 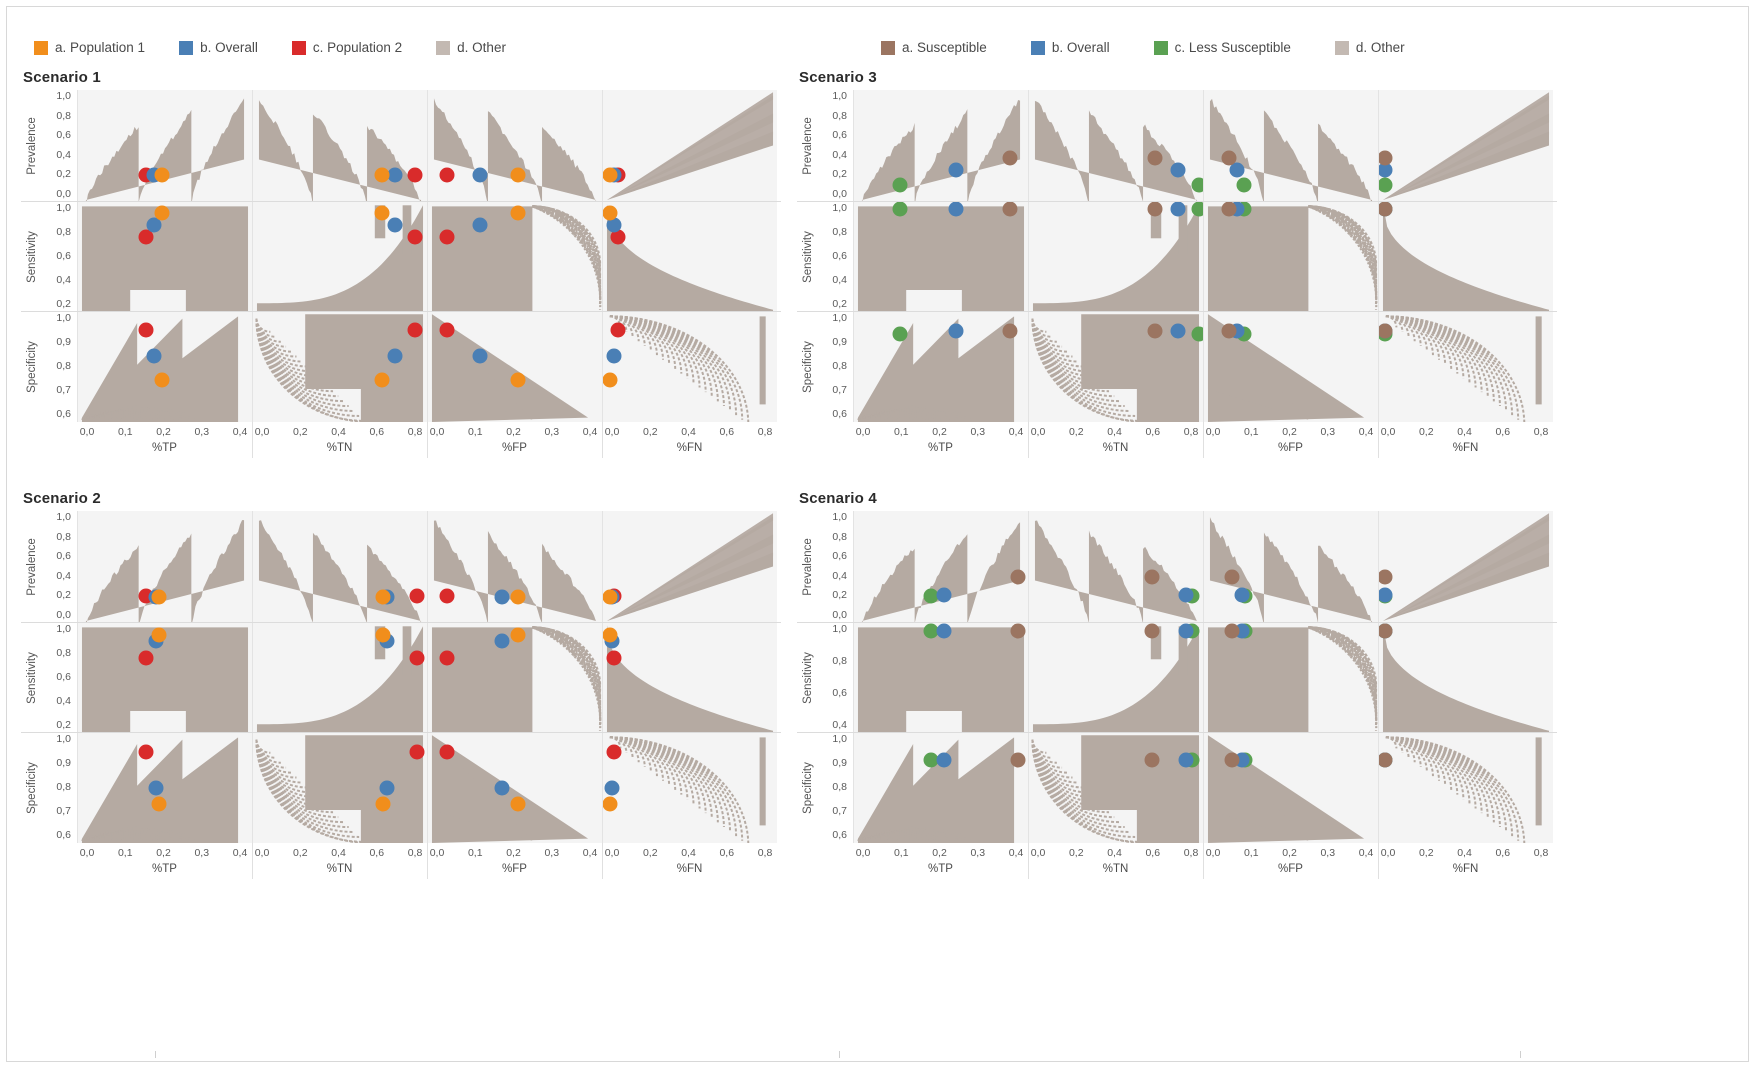 What do you see at coordinates (401, 311) in the screenshot?
I see `row-separator` at bounding box center [401, 311].